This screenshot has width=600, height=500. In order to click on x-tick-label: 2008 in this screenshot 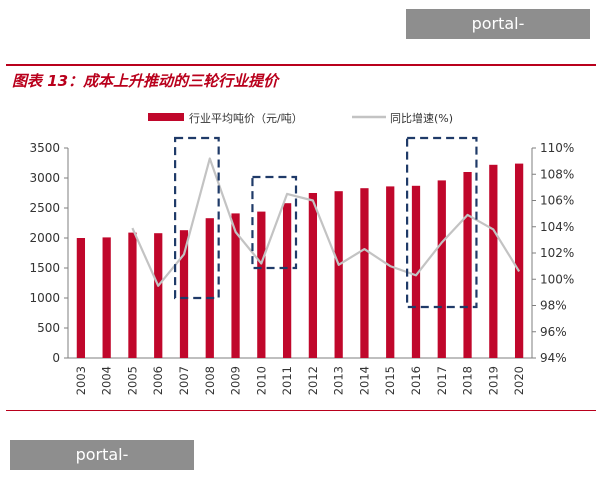, I will do `click(210, 380)`.